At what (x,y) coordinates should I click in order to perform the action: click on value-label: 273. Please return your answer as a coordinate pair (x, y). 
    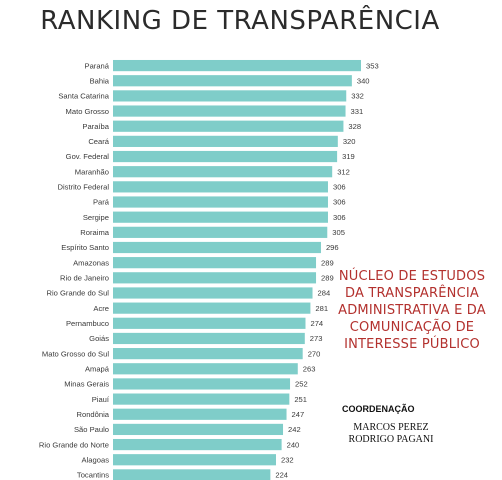
    Looking at the image, I should click on (316, 338).